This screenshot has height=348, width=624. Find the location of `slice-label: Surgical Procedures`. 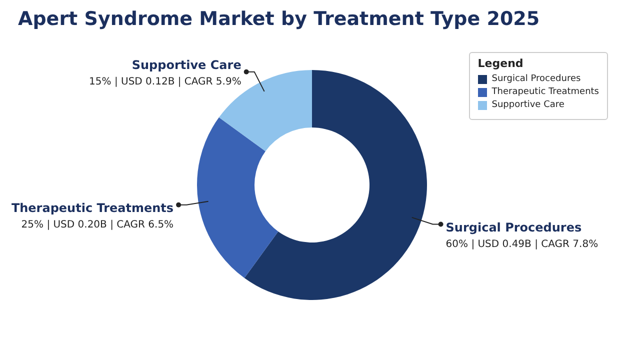

slice-label: Surgical Procedures is located at coordinates (514, 227).